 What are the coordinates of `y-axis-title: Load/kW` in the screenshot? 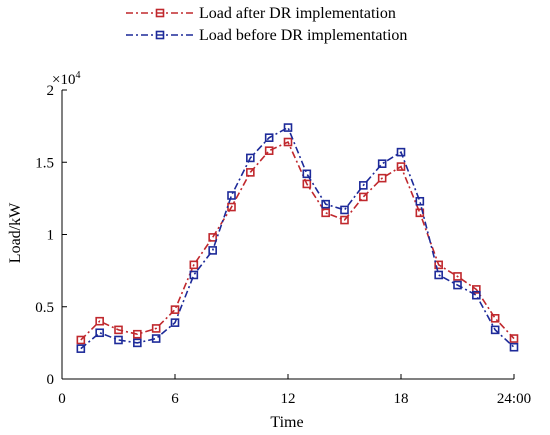 It's located at (15, 232).